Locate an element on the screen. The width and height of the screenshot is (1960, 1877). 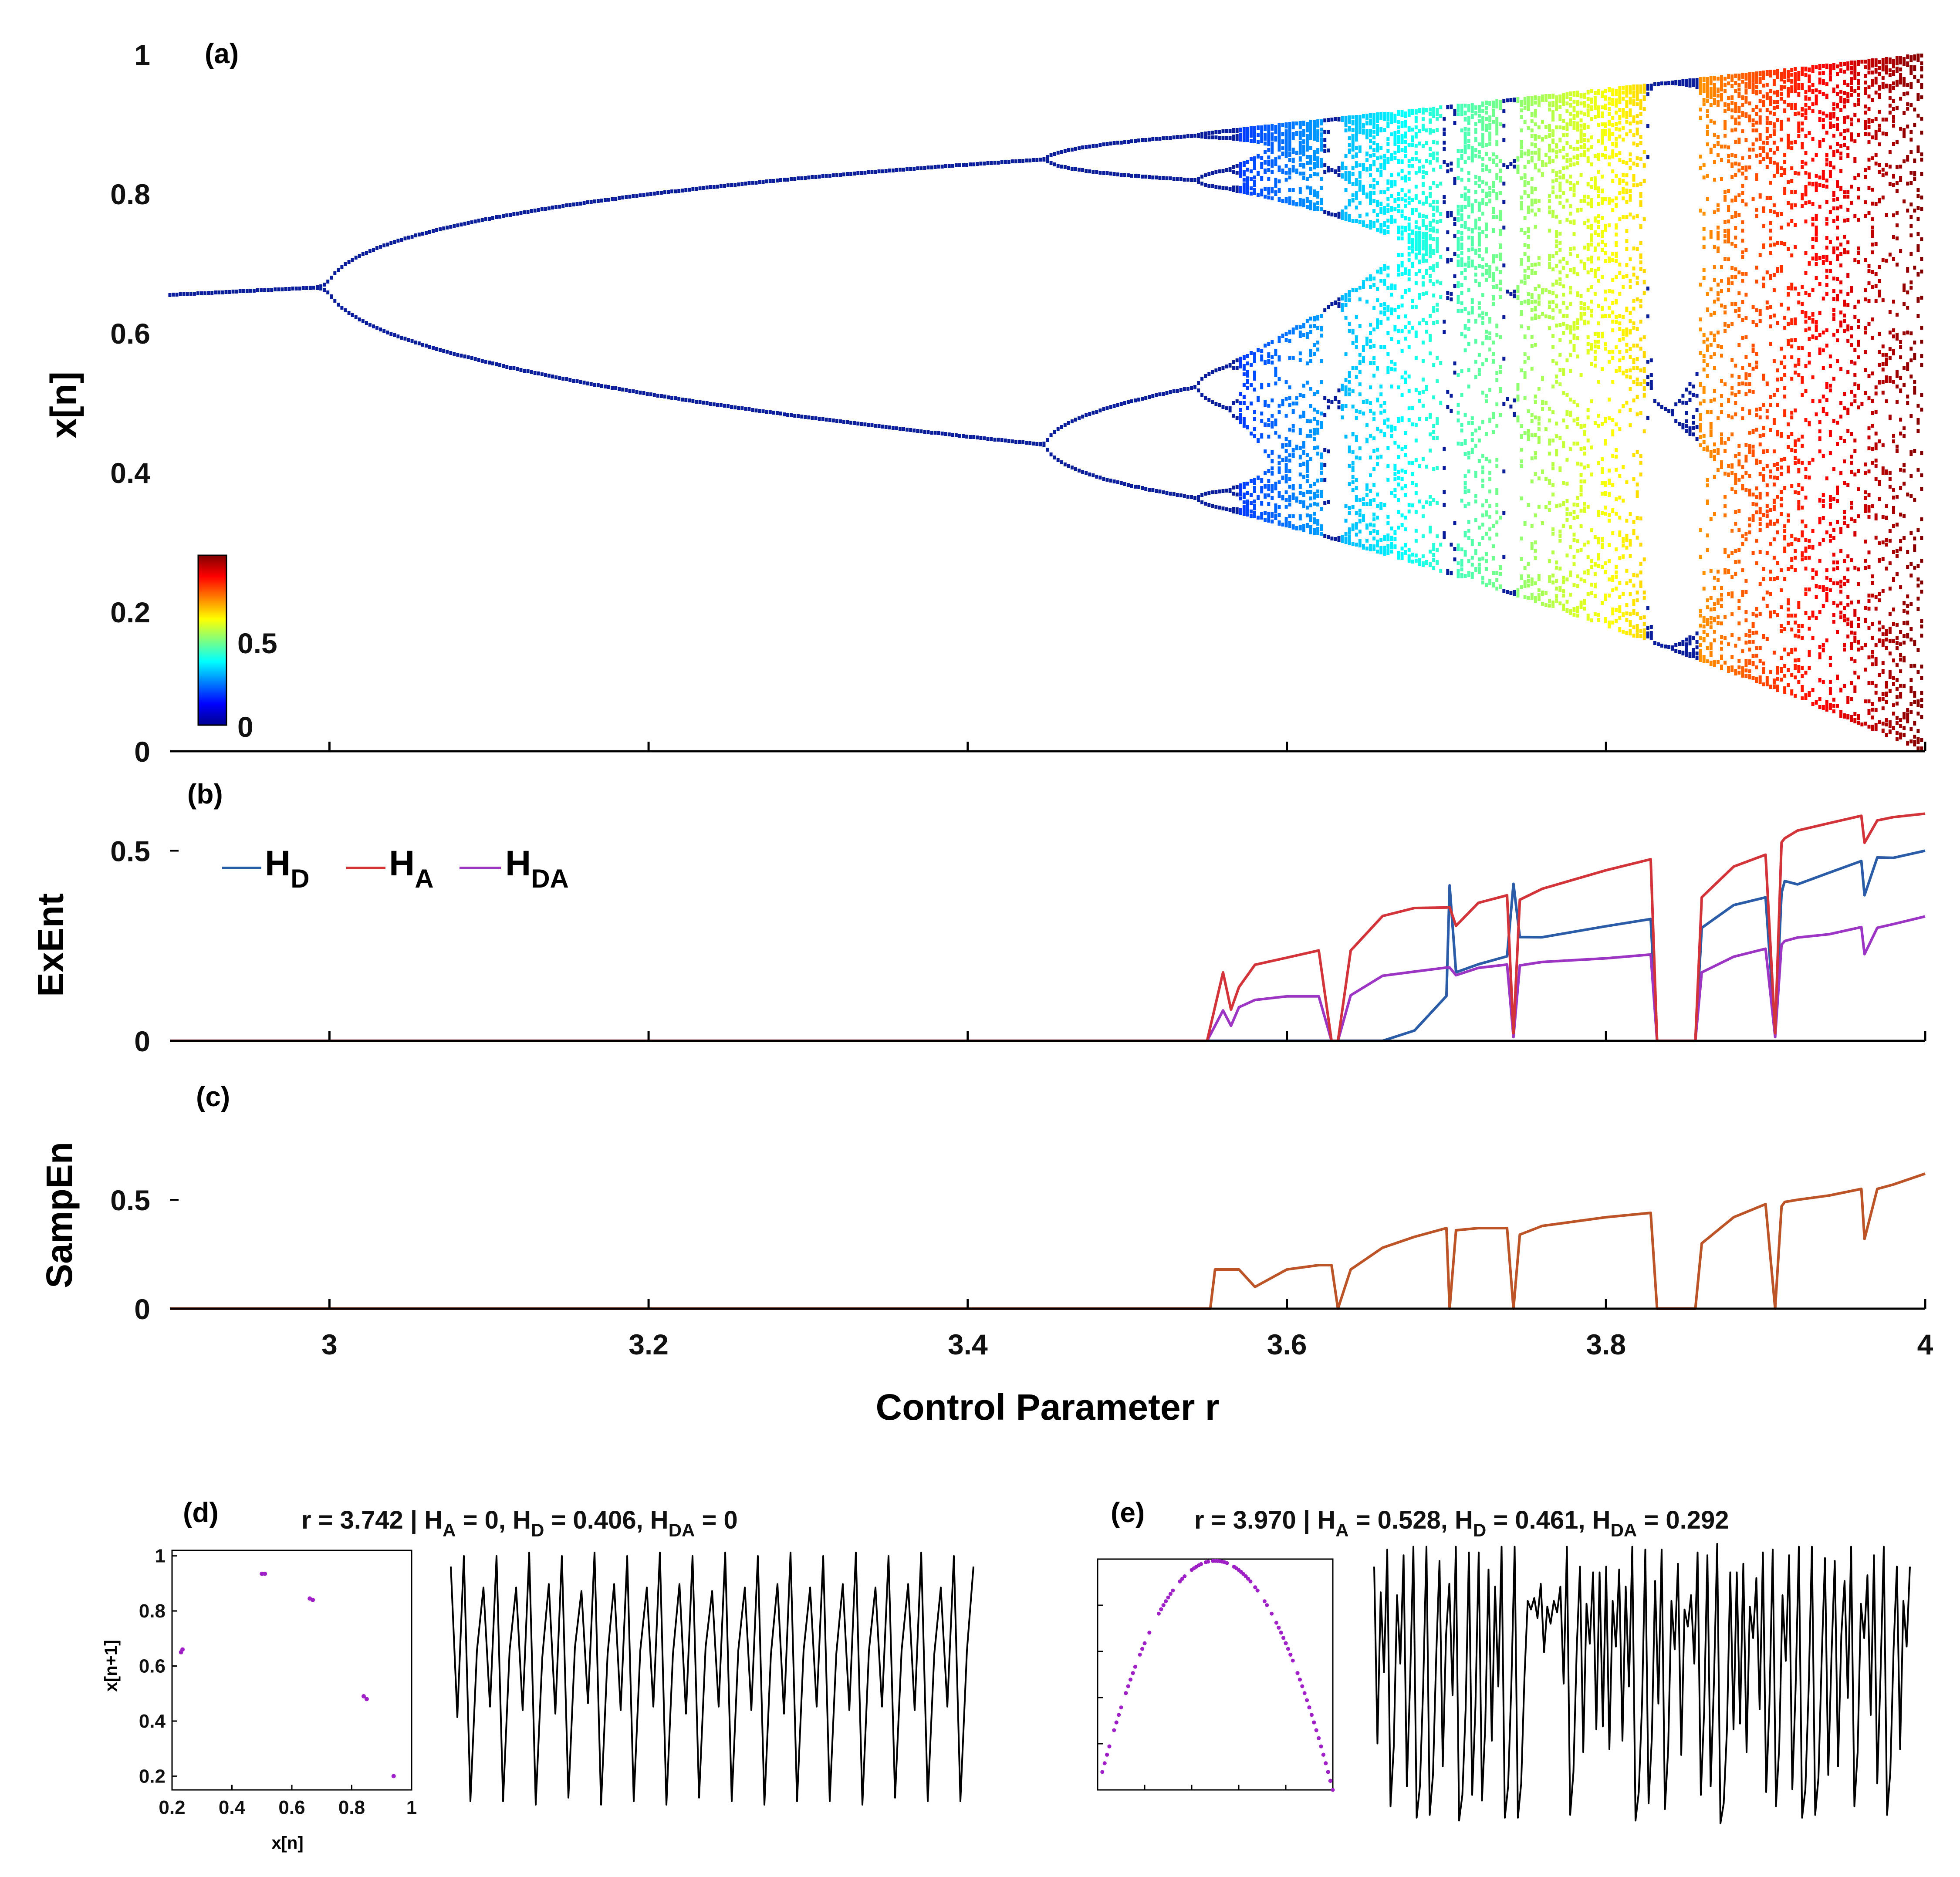
d-x-ticks: 0.2 0.4 0.6 0.8 1 is located at coordinates (288, 1801).